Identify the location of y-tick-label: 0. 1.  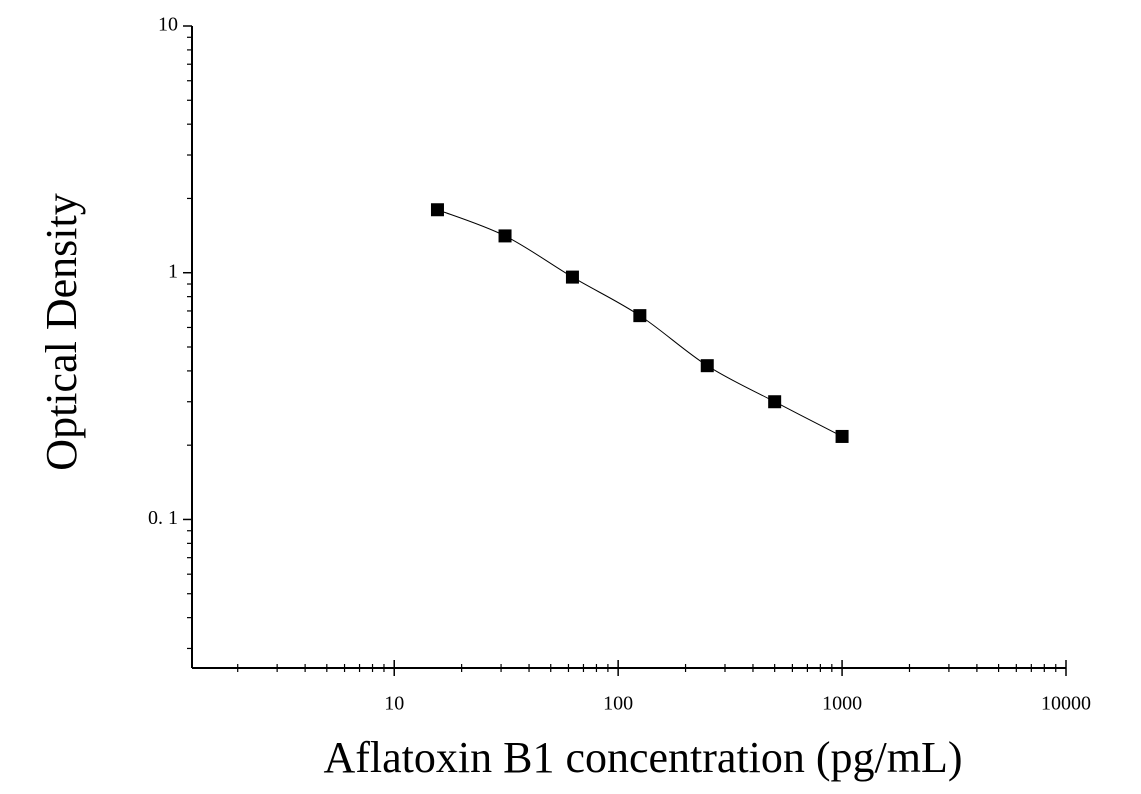
(163, 518).